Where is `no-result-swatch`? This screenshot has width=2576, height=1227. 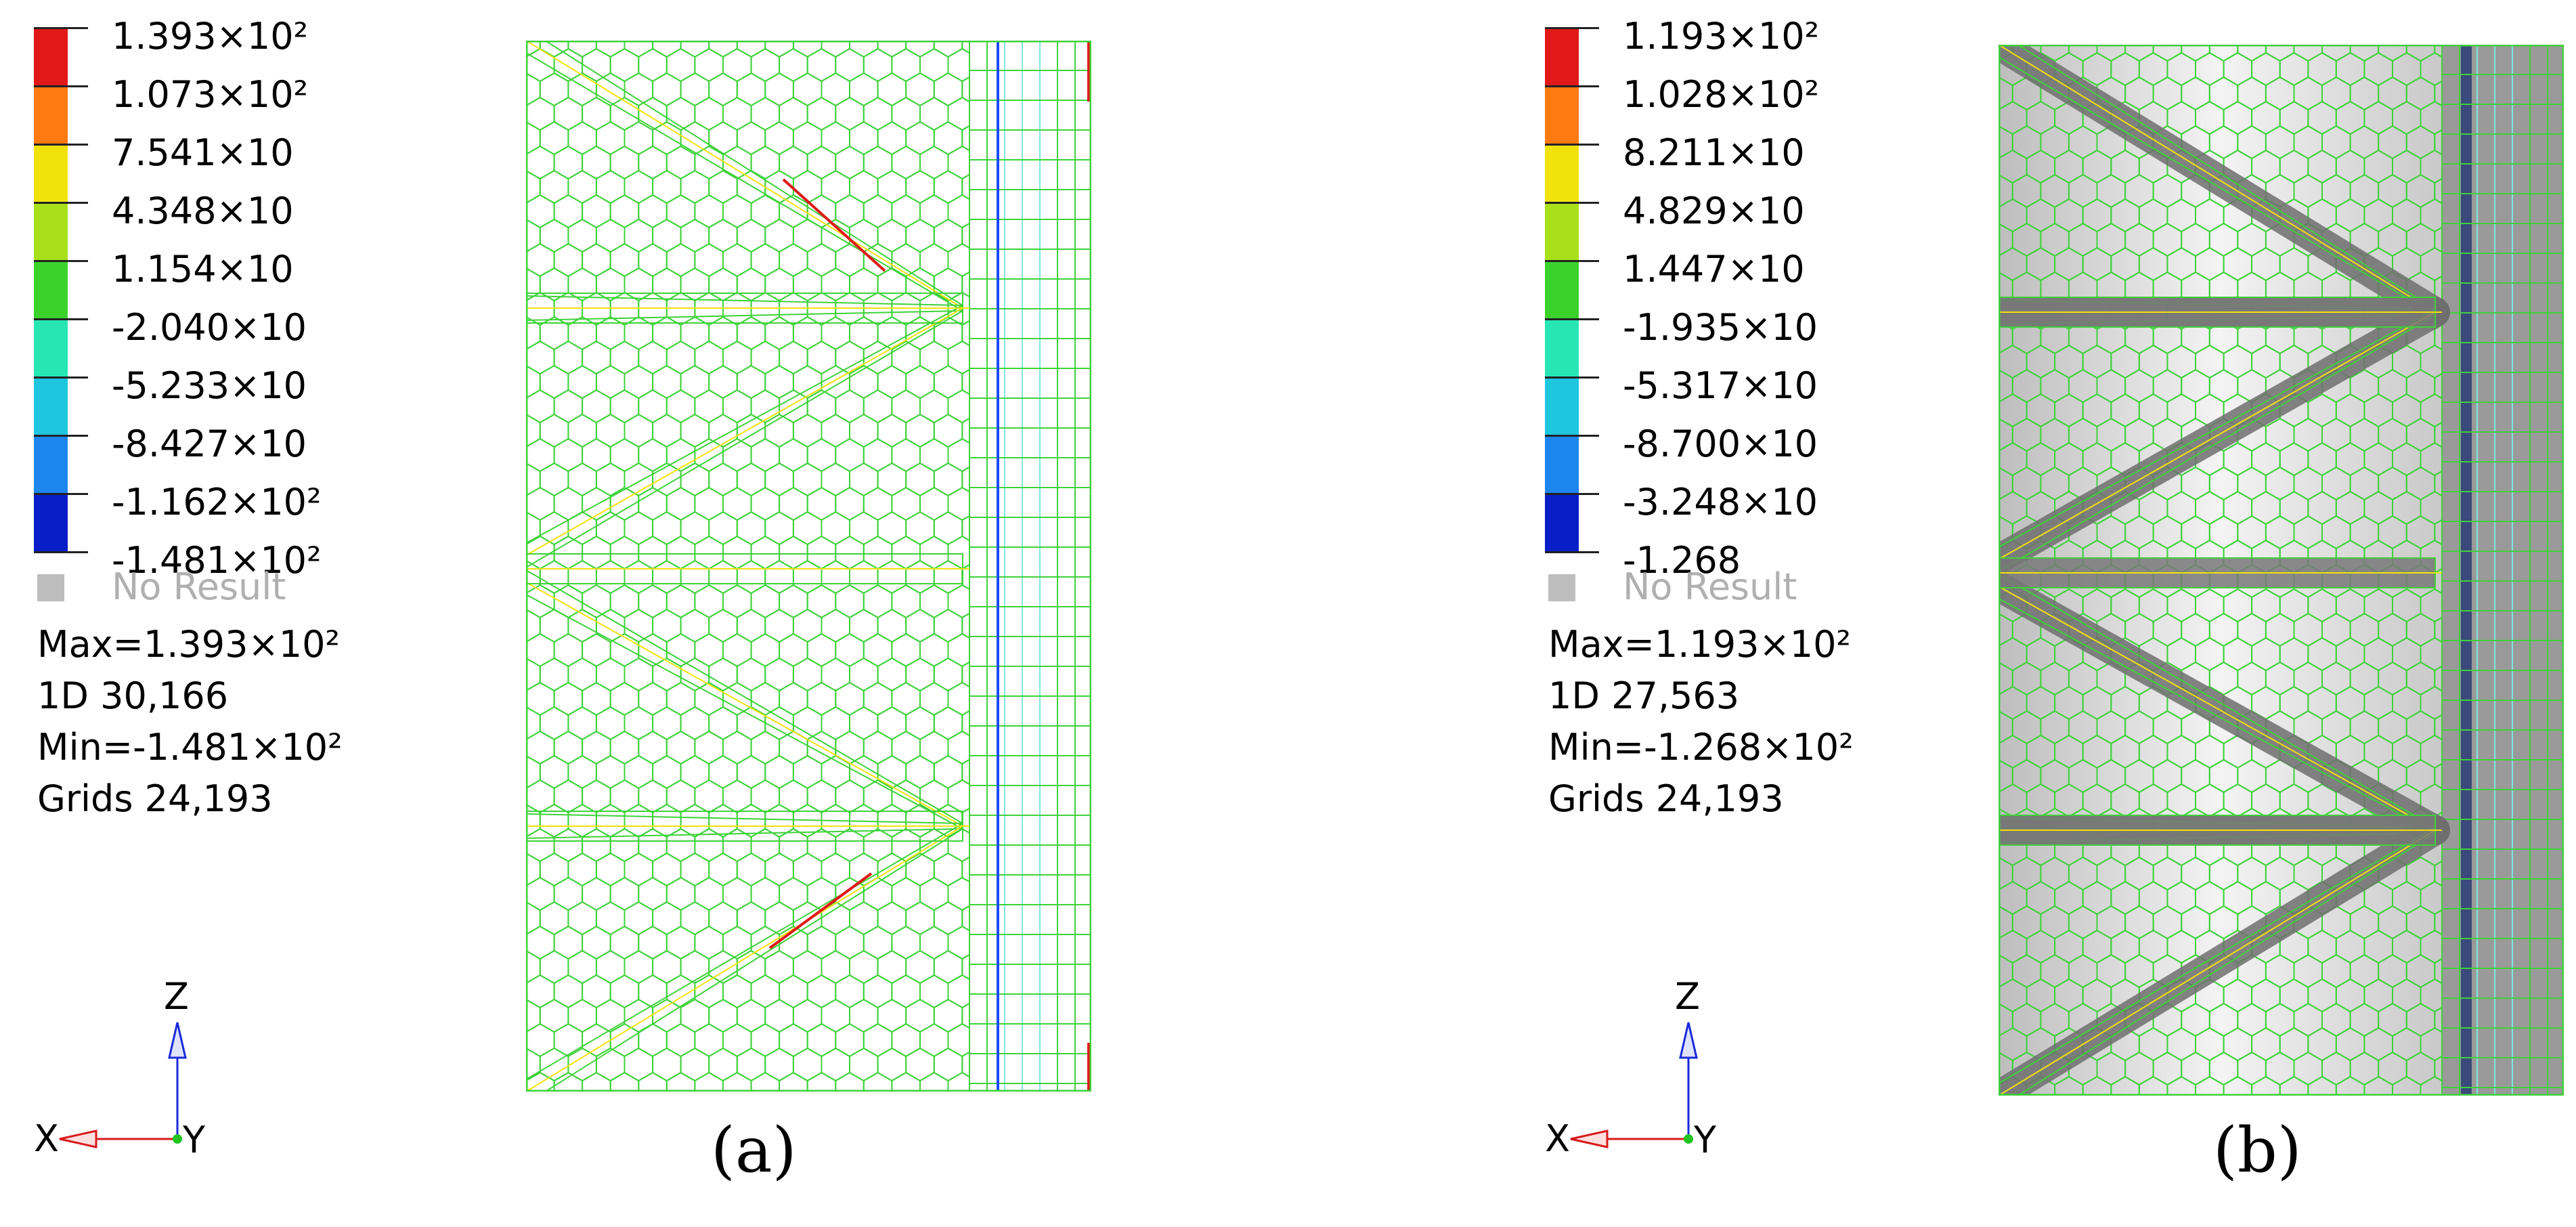 no-result-swatch is located at coordinates (50, 587).